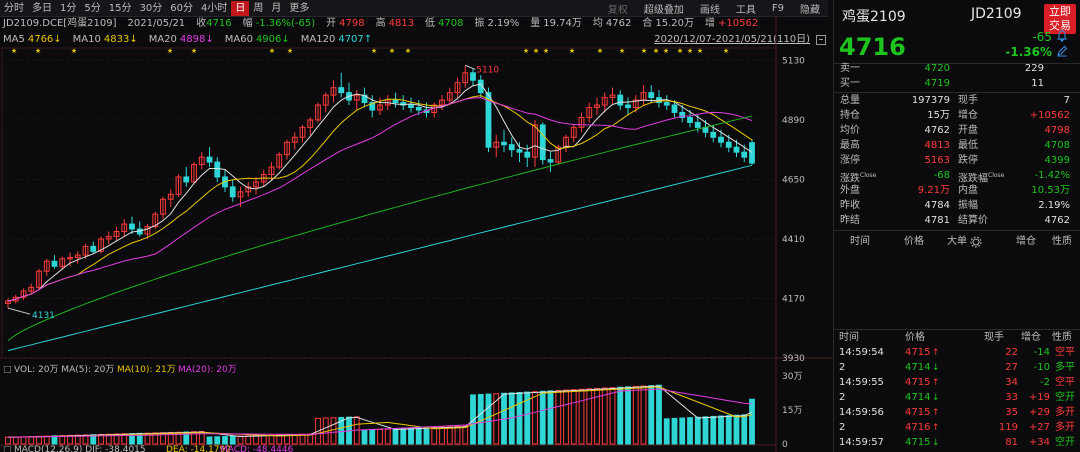 The width and height of the screenshot is (1080, 452). Describe the element at coordinates (957, 146) in the screenshot. I see `quote-row: 最高 4813 最低 4708` at that location.